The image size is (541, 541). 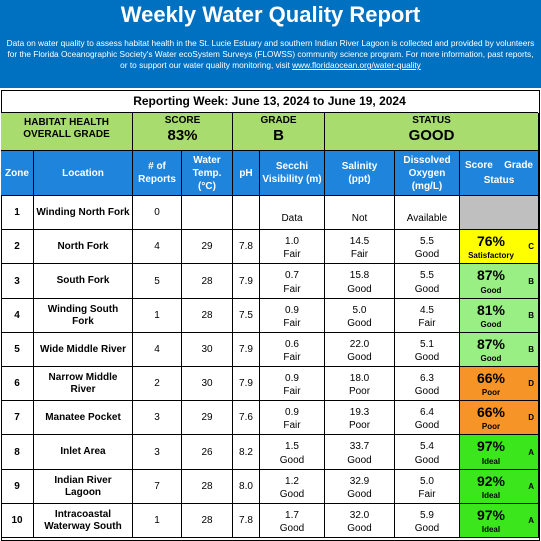 What do you see at coordinates (17, 247) in the screenshot?
I see `cell-zone: 2` at bounding box center [17, 247].